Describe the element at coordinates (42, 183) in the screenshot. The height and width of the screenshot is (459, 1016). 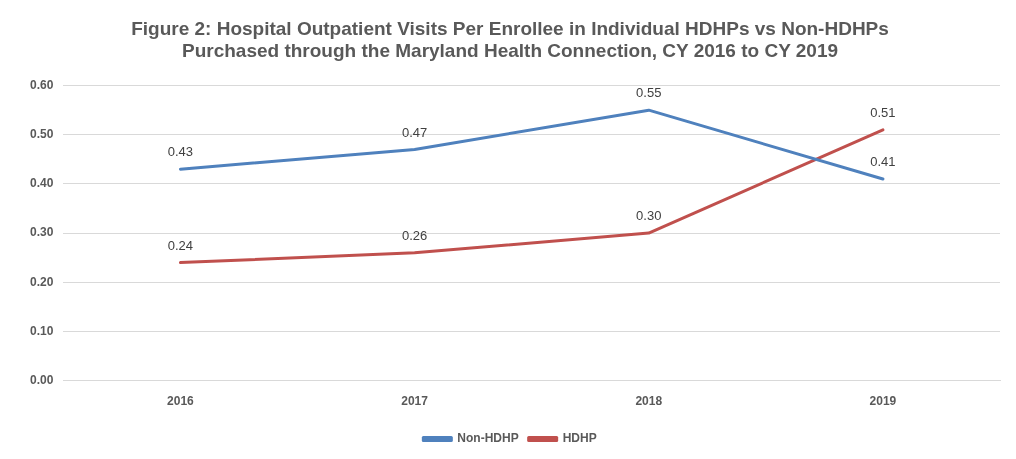
I see `y-tick-label: 0.40` at that location.